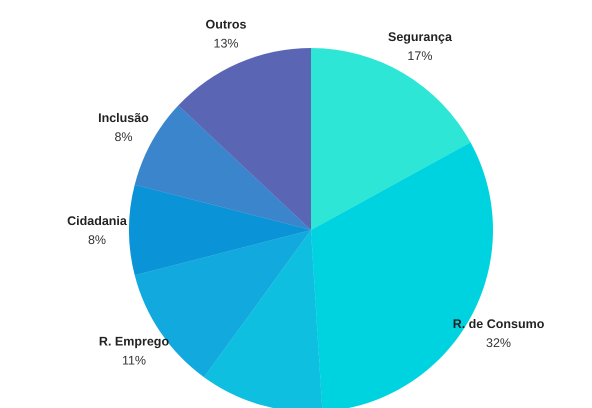  I want to click on data-label: 13%, so click(226, 43).